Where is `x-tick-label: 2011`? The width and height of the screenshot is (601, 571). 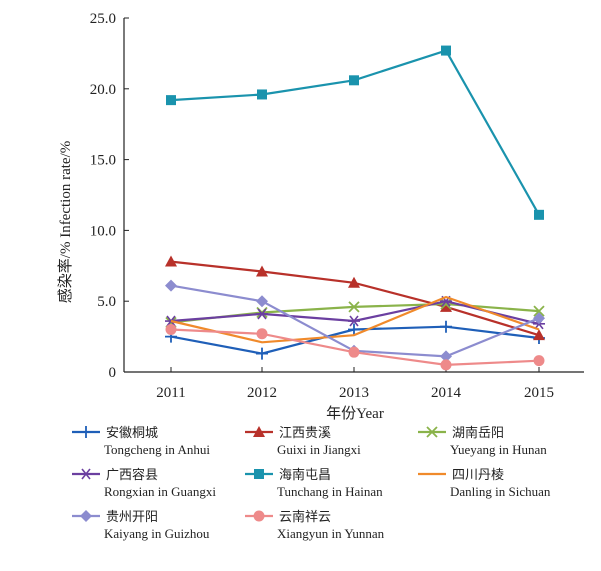 x-tick-label: 2011 is located at coordinates (170, 393).